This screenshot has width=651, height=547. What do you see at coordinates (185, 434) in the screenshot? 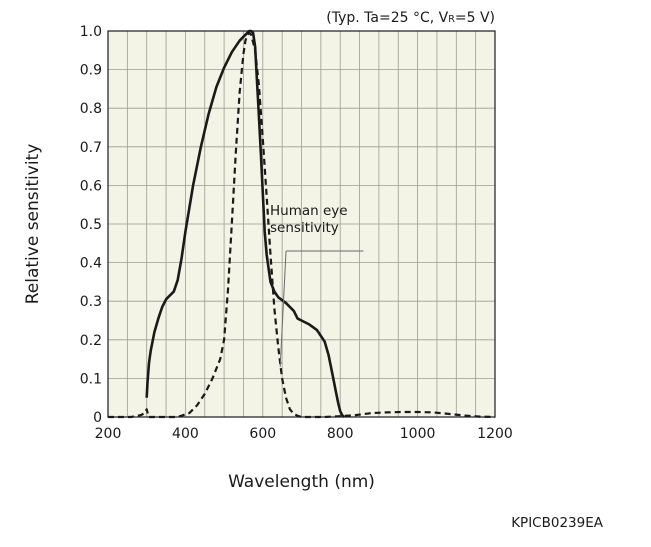
I see `x-tick-label: 400` at bounding box center [185, 434].